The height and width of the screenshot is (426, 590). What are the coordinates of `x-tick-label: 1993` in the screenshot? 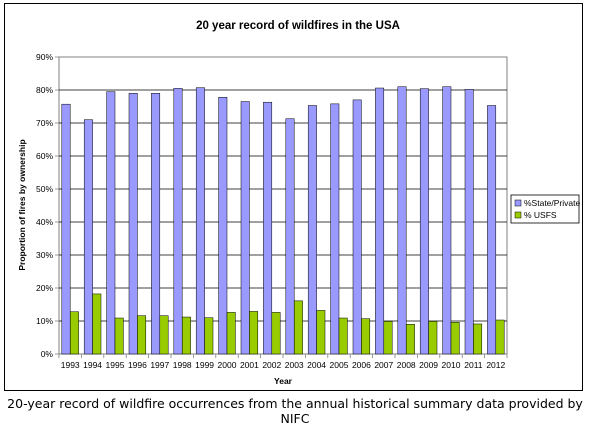 It's located at (70, 365).